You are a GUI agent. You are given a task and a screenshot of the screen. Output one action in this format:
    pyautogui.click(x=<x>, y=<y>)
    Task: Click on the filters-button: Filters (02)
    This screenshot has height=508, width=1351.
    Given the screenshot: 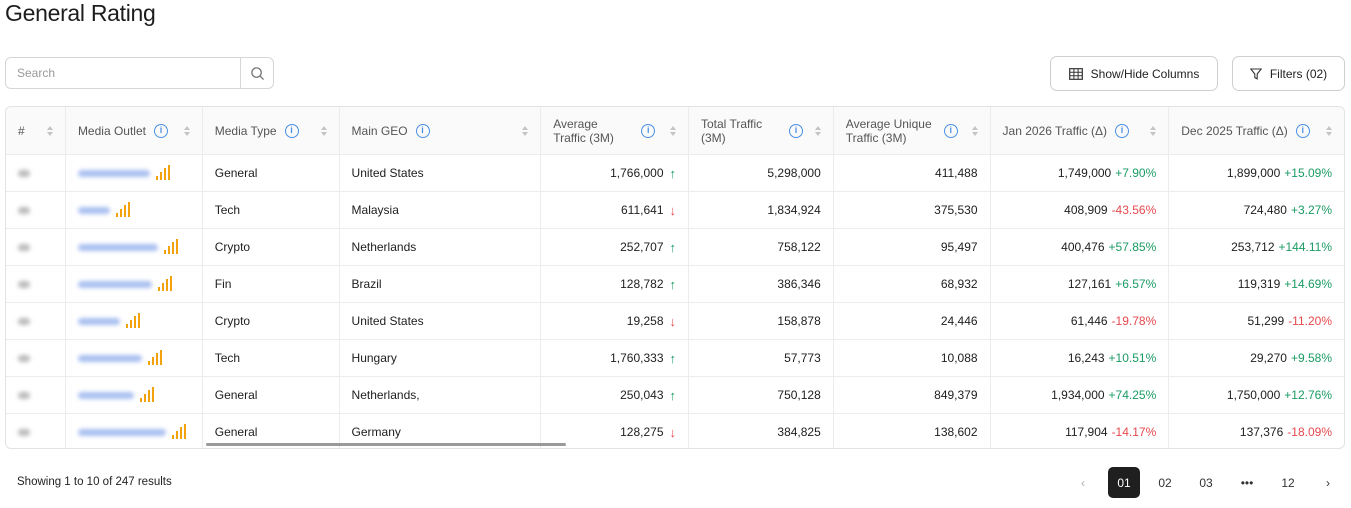 What is the action you would take?
    pyautogui.click(x=1288, y=73)
    